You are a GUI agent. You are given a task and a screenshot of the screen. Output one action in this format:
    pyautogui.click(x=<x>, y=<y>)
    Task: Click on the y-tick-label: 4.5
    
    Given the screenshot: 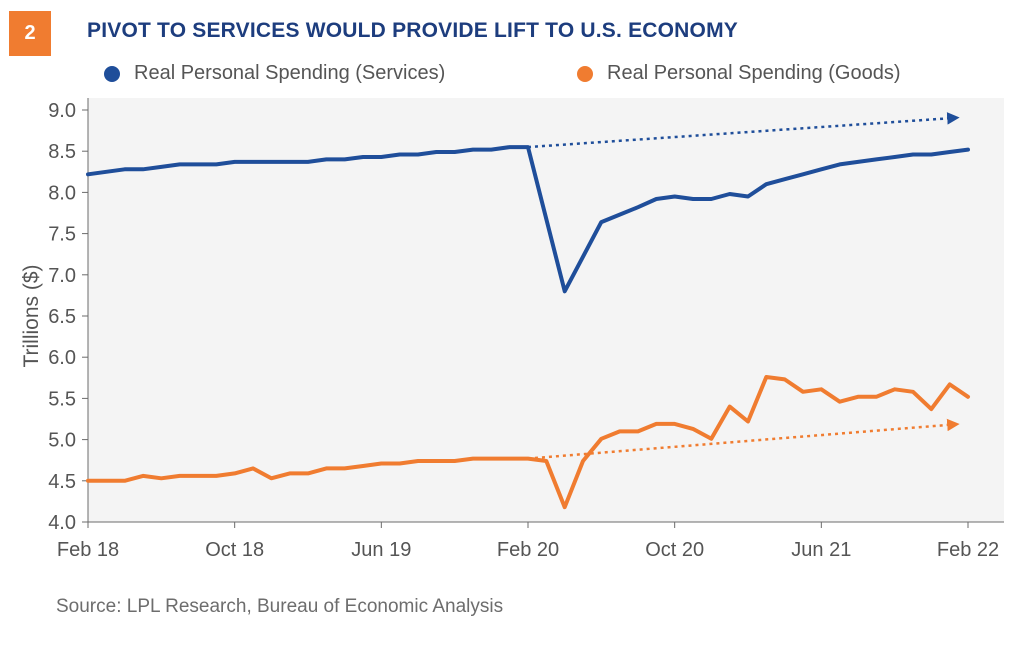 What is the action you would take?
    pyautogui.click(x=62, y=482)
    